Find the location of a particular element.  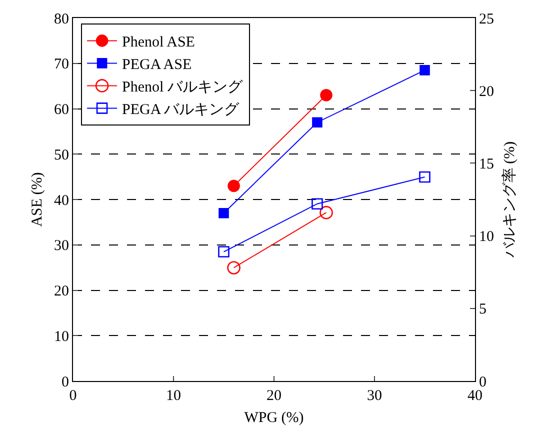

legend-label: Phenol バルキング is located at coordinates (183, 88).